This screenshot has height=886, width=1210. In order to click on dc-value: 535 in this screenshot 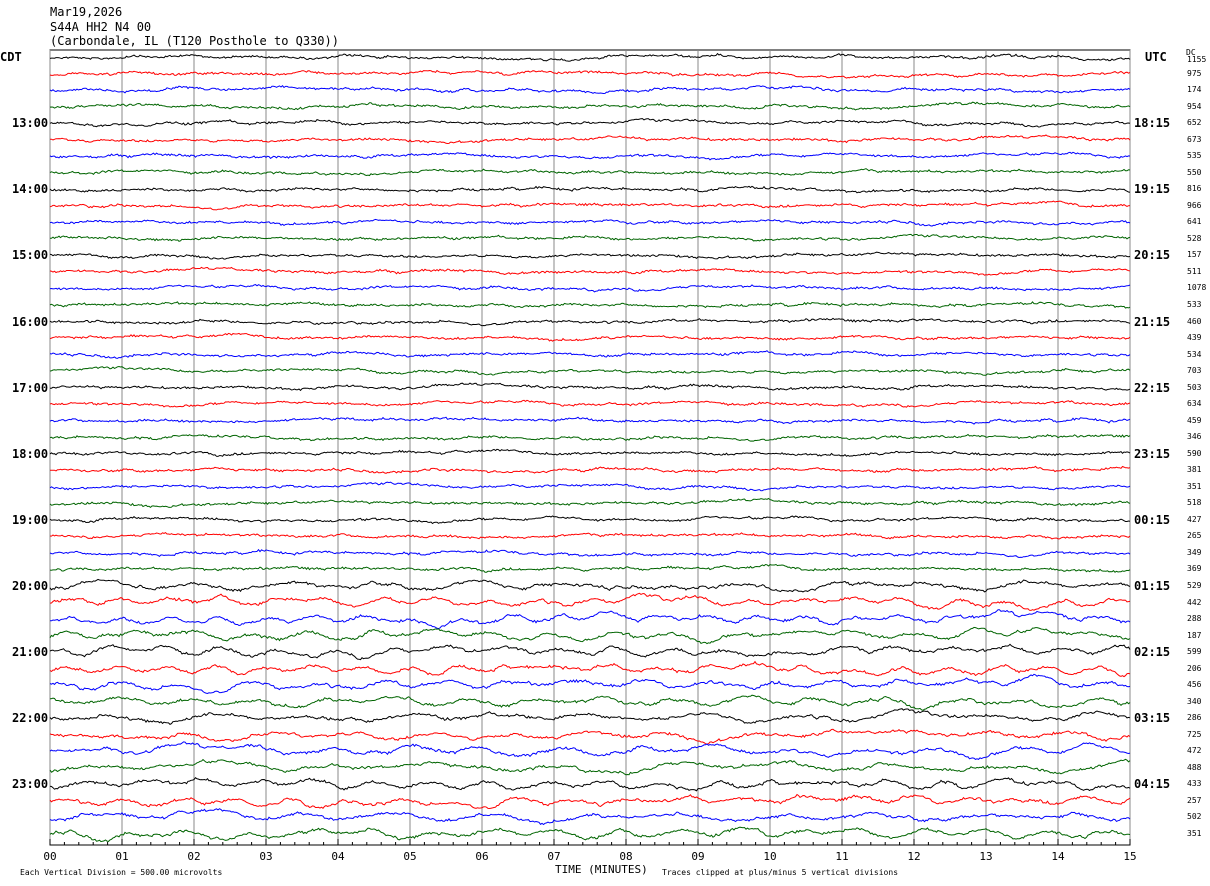, I will do `click(1194, 156)`.